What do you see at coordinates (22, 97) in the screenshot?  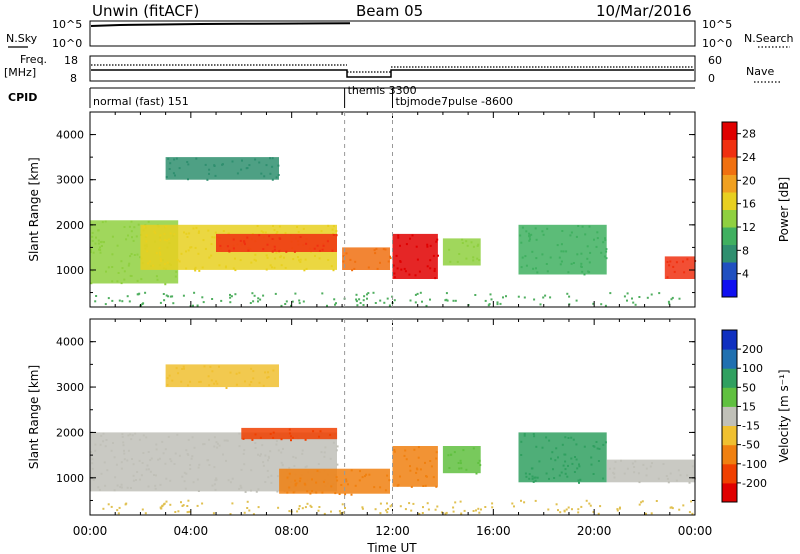 I see `cpid-label: CPID` at bounding box center [22, 97].